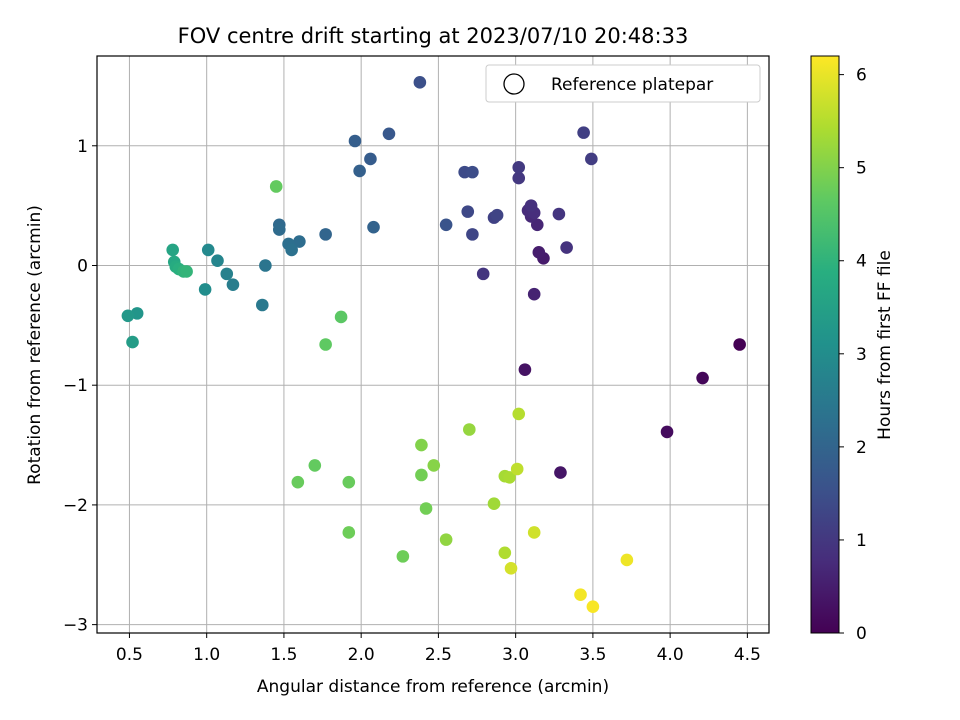  What do you see at coordinates (861, 169) in the screenshot?
I see `colorbar-tick-label: 5` at bounding box center [861, 169].